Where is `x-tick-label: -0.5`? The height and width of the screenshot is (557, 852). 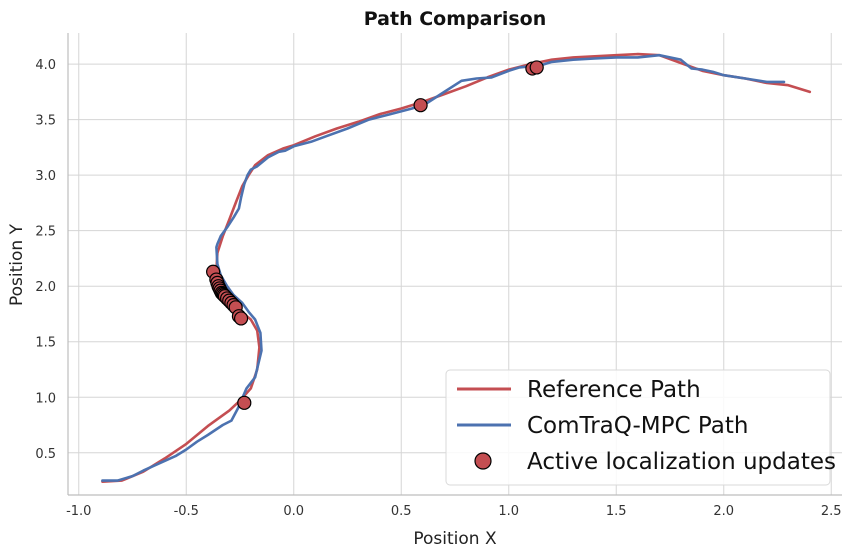
x-tick-label: -0.5 is located at coordinates (186, 511).